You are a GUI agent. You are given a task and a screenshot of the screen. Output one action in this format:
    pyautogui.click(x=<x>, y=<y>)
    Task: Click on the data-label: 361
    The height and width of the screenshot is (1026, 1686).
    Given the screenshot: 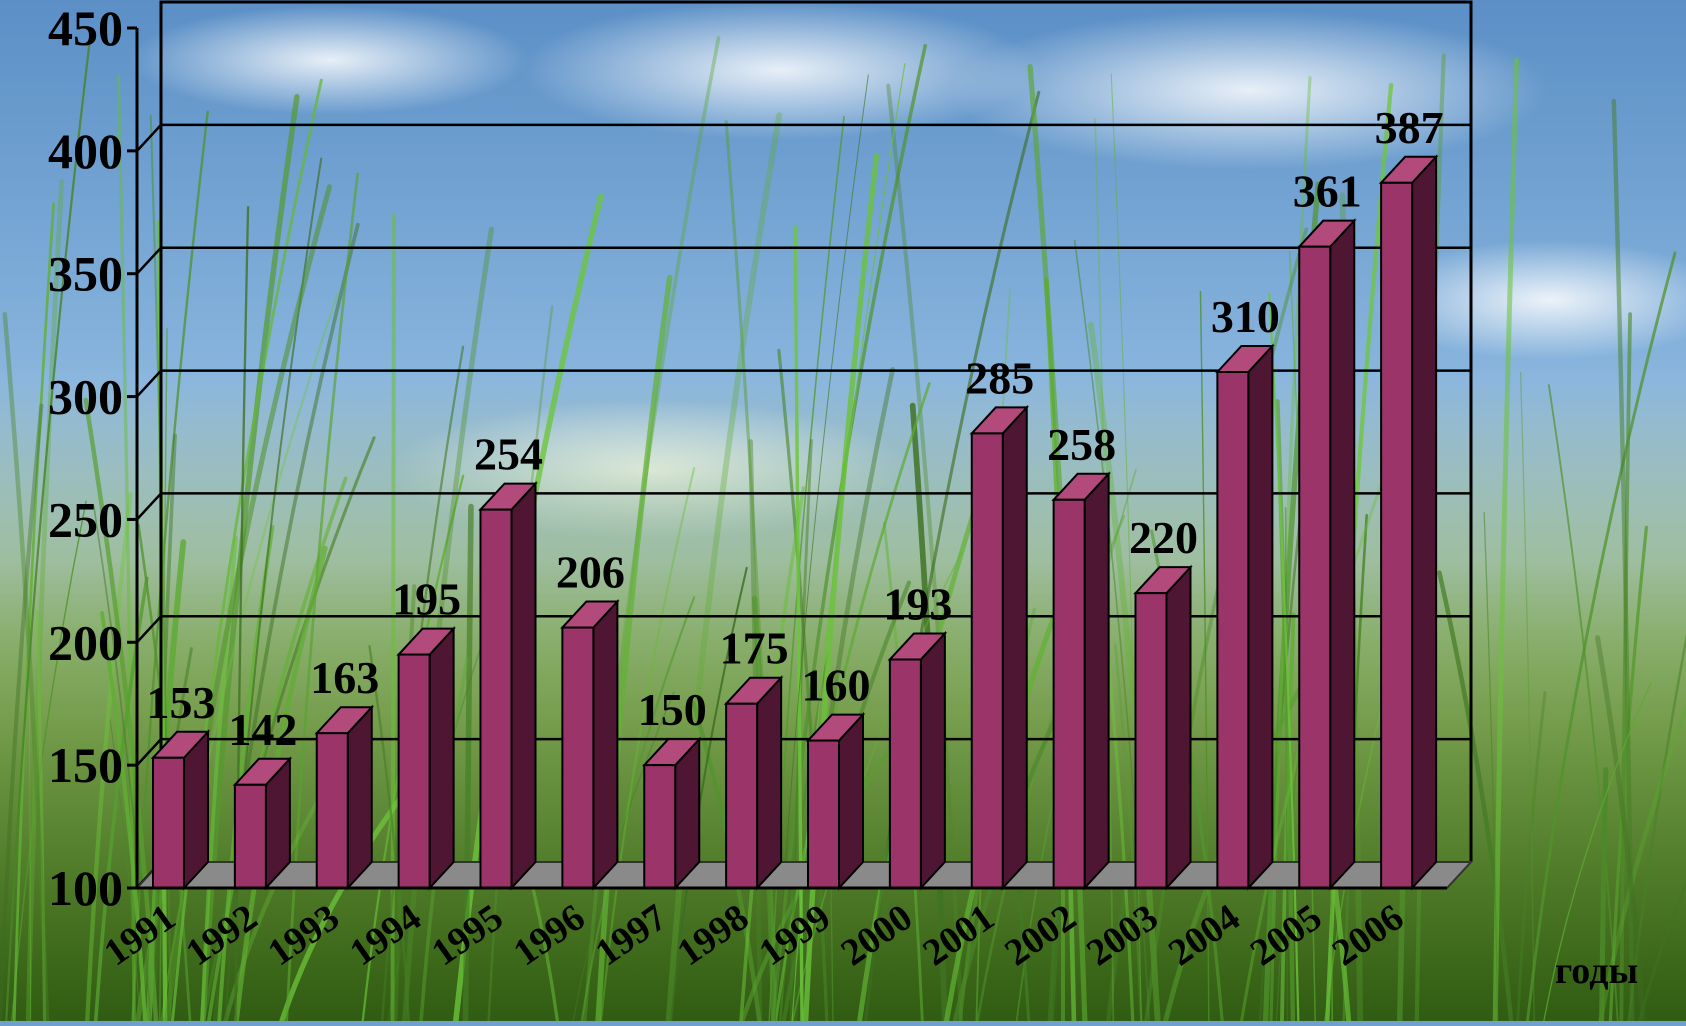 What is the action you would take?
    pyautogui.click(x=1327, y=191)
    